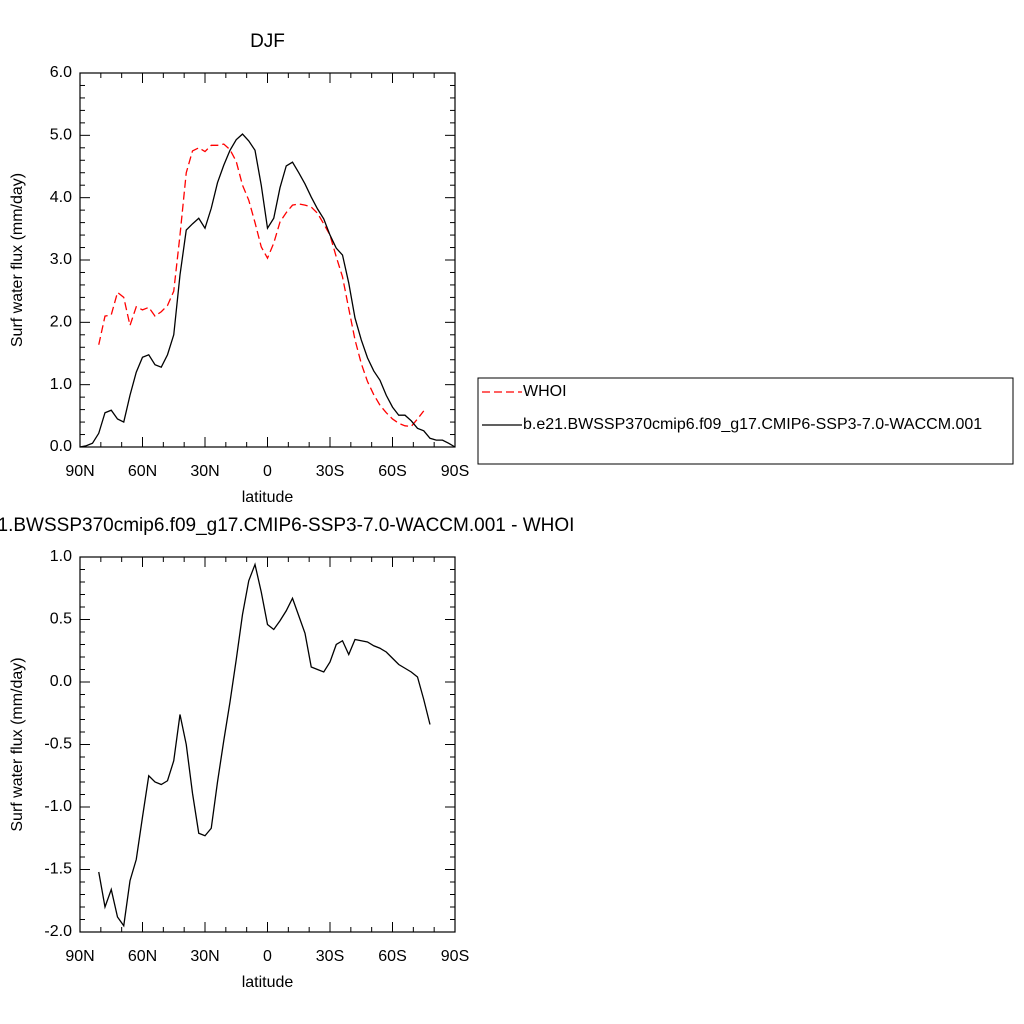 This screenshot has height=1024, width=1024. Describe the element at coordinates (61, 135) in the screenshot. I see `y-tick-label: 5.0` at that location.